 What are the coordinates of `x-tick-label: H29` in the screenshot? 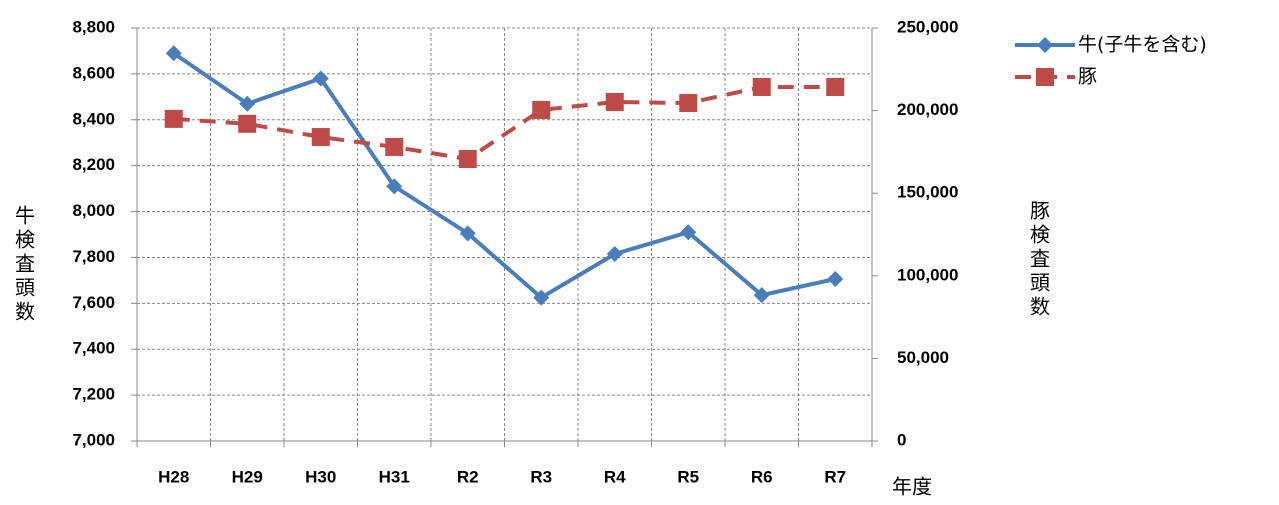 It's located at (247, 476).